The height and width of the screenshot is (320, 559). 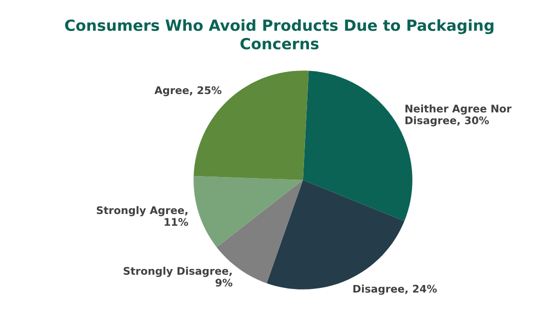 I want to click on slice-label: Neither Agree Nor Disagree, 30%, so click(x=458, y=115).